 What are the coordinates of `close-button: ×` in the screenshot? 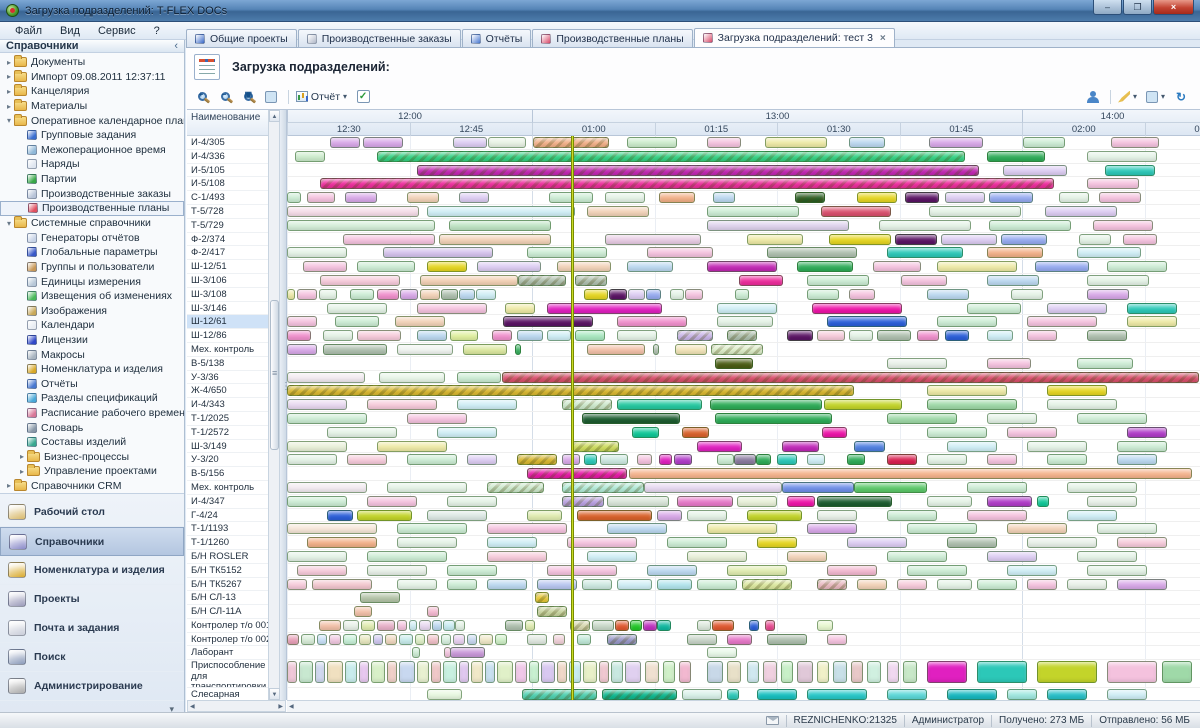 It's located at (1173, 7).